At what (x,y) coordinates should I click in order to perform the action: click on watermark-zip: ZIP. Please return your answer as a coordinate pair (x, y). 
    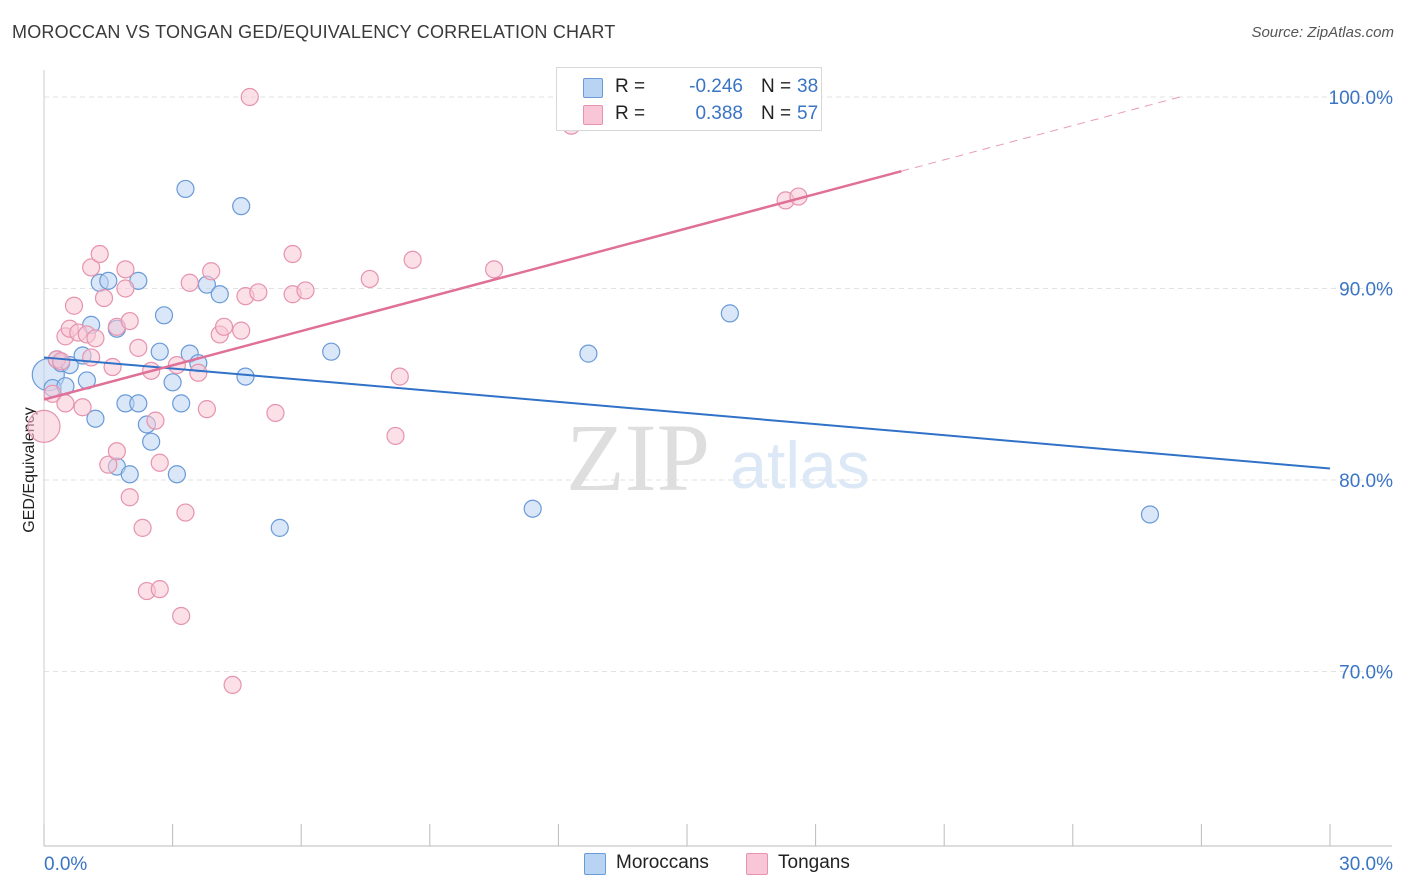
    Looking at the image, I should click on (638, 457).